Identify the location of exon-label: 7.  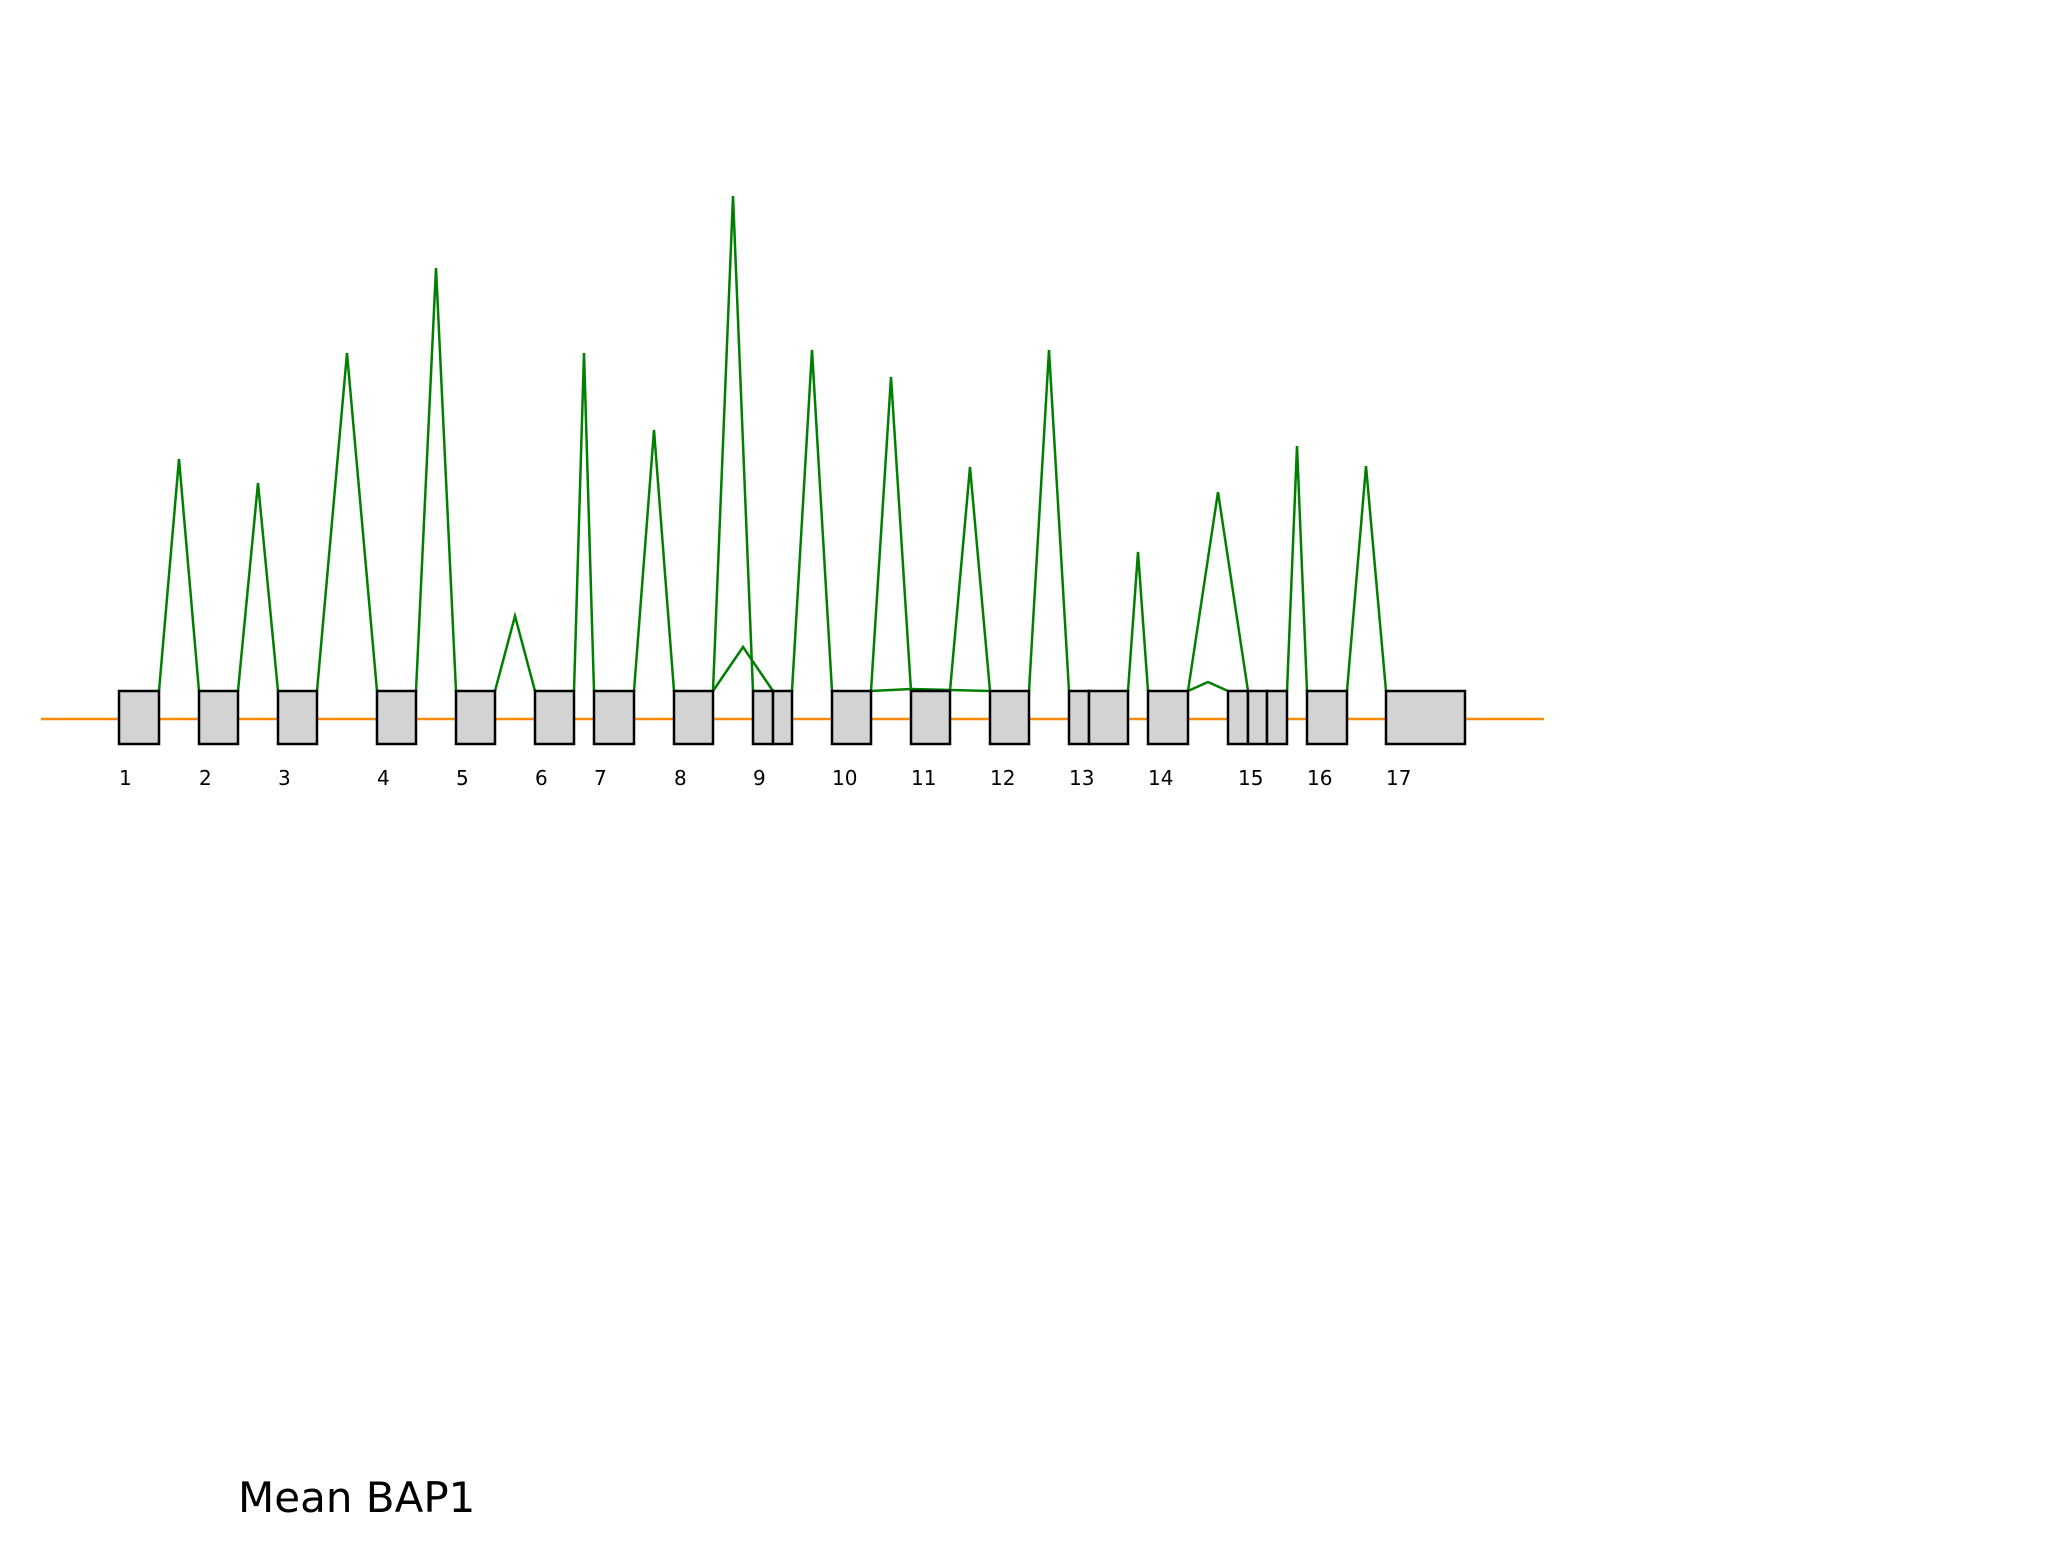
(600, 778).